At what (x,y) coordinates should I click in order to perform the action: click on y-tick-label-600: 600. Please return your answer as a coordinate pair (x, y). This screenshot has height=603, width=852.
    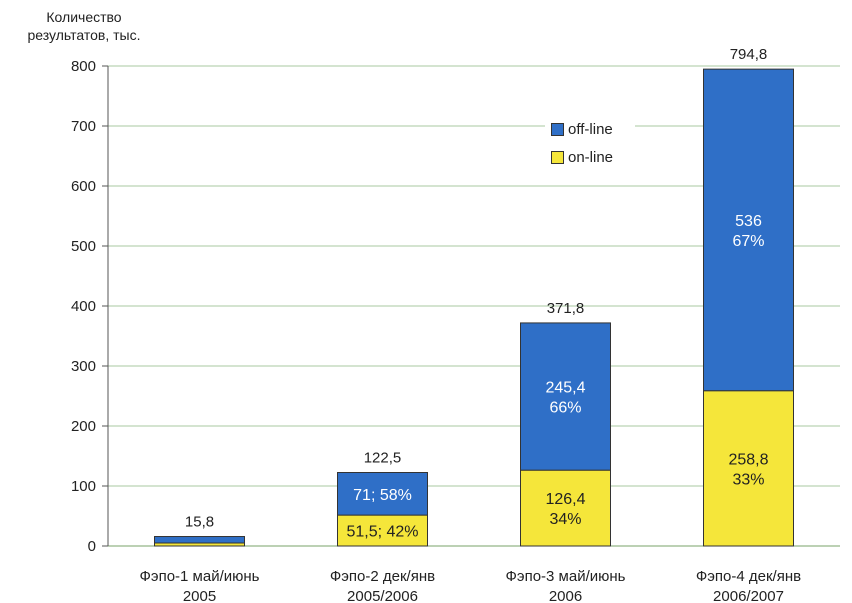
    Looking at the image, I should click on (83, 186).